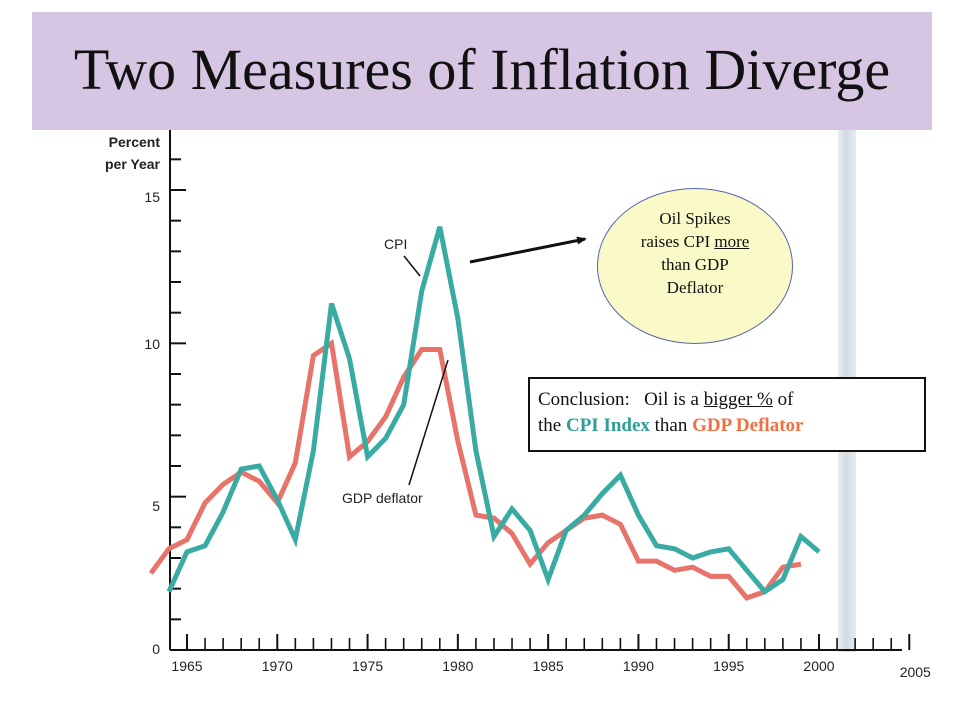  What do you see at coordinates (396, 244) in the screenshot?
I see `cpi-series-label: CPI` at bounding box center [396, 244].